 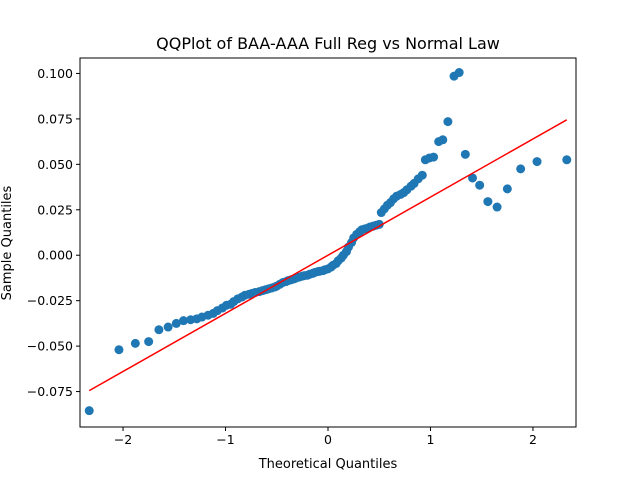 What do you see at coordinates (328, 464) in the screenshot?
I see `x-axis-label: Theoretical Quantiles` at bounding box center [328, 464].